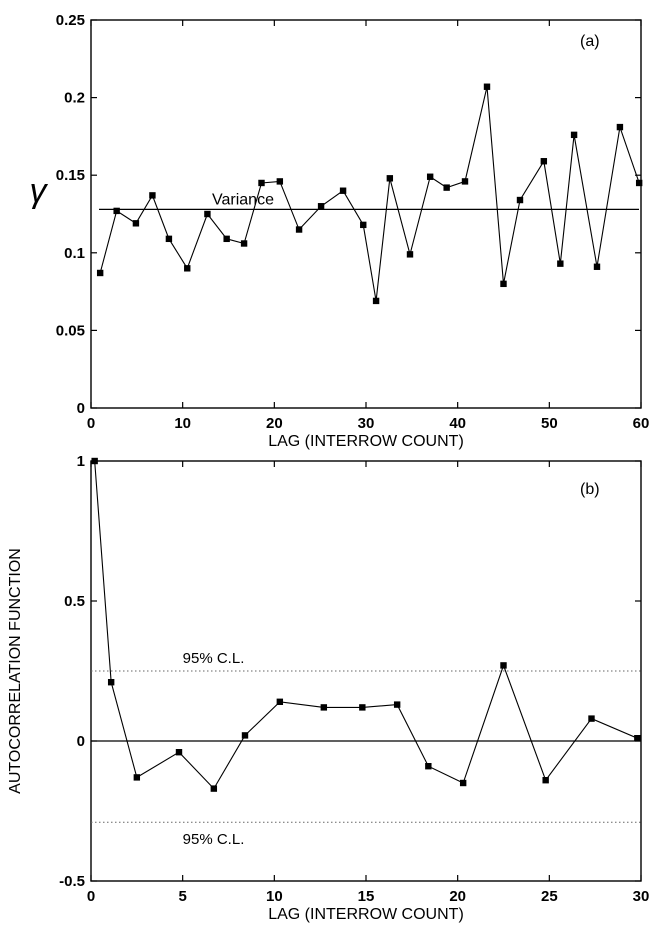 The height and width of the screenshot is (936, 664). What do you see at coordinates (549, 423) in the screenshot?
I see `x-tick-label: 50` at bounding box center [549, 423].